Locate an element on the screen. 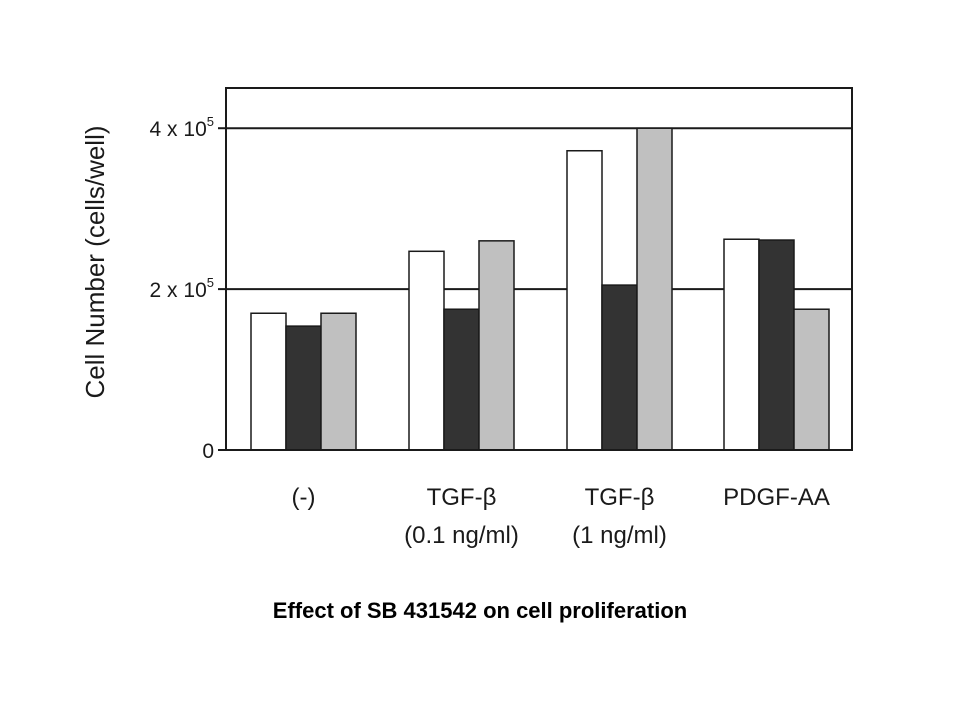 The height and width of the screenshot is (720, 960). bar-series1-category2 is located at coordinates (426, 350).